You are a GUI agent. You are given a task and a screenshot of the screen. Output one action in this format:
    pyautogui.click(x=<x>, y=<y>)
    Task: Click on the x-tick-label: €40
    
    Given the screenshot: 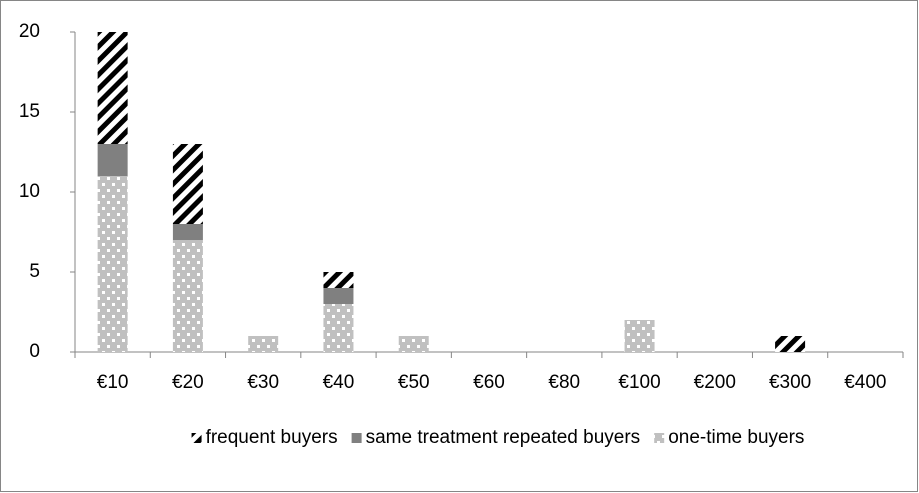 What is the action you would take?
    pyautogui.click(x=339, y=382)
    